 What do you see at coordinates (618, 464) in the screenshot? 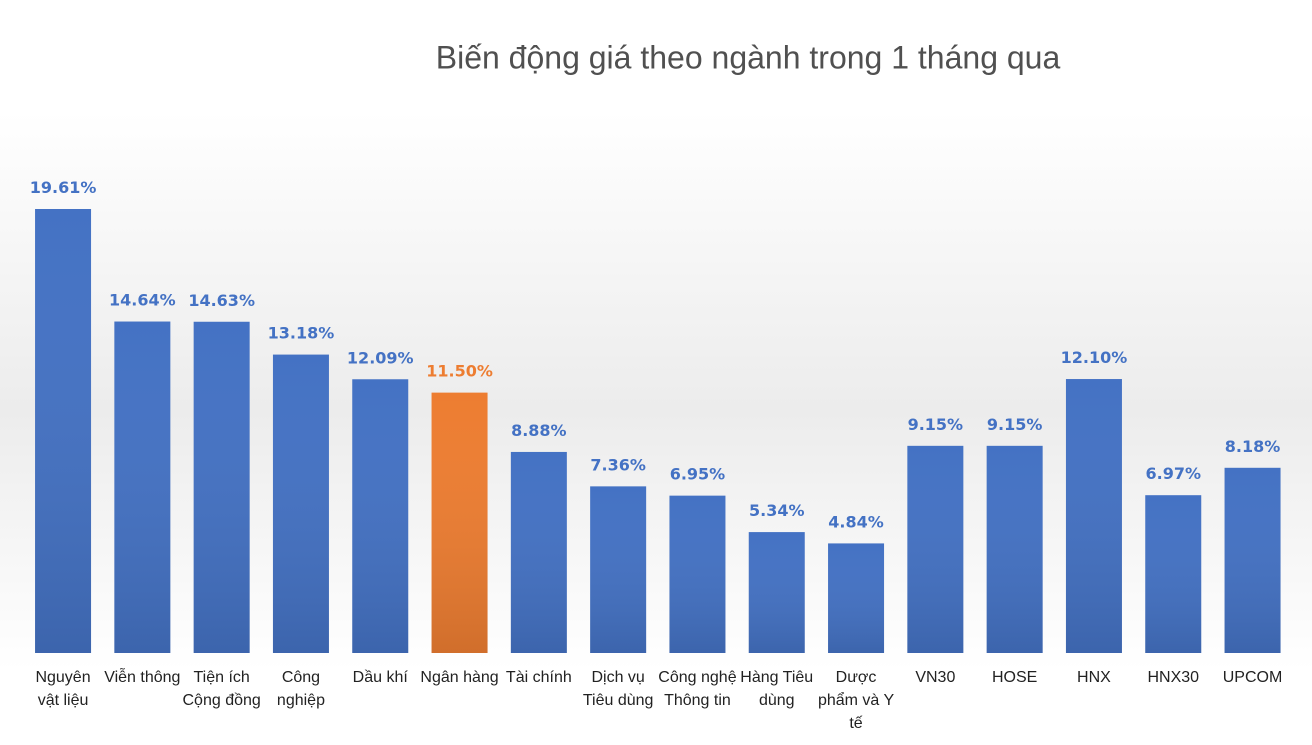
I see `value-label: 7.36%` at bounding box center [618, 464].